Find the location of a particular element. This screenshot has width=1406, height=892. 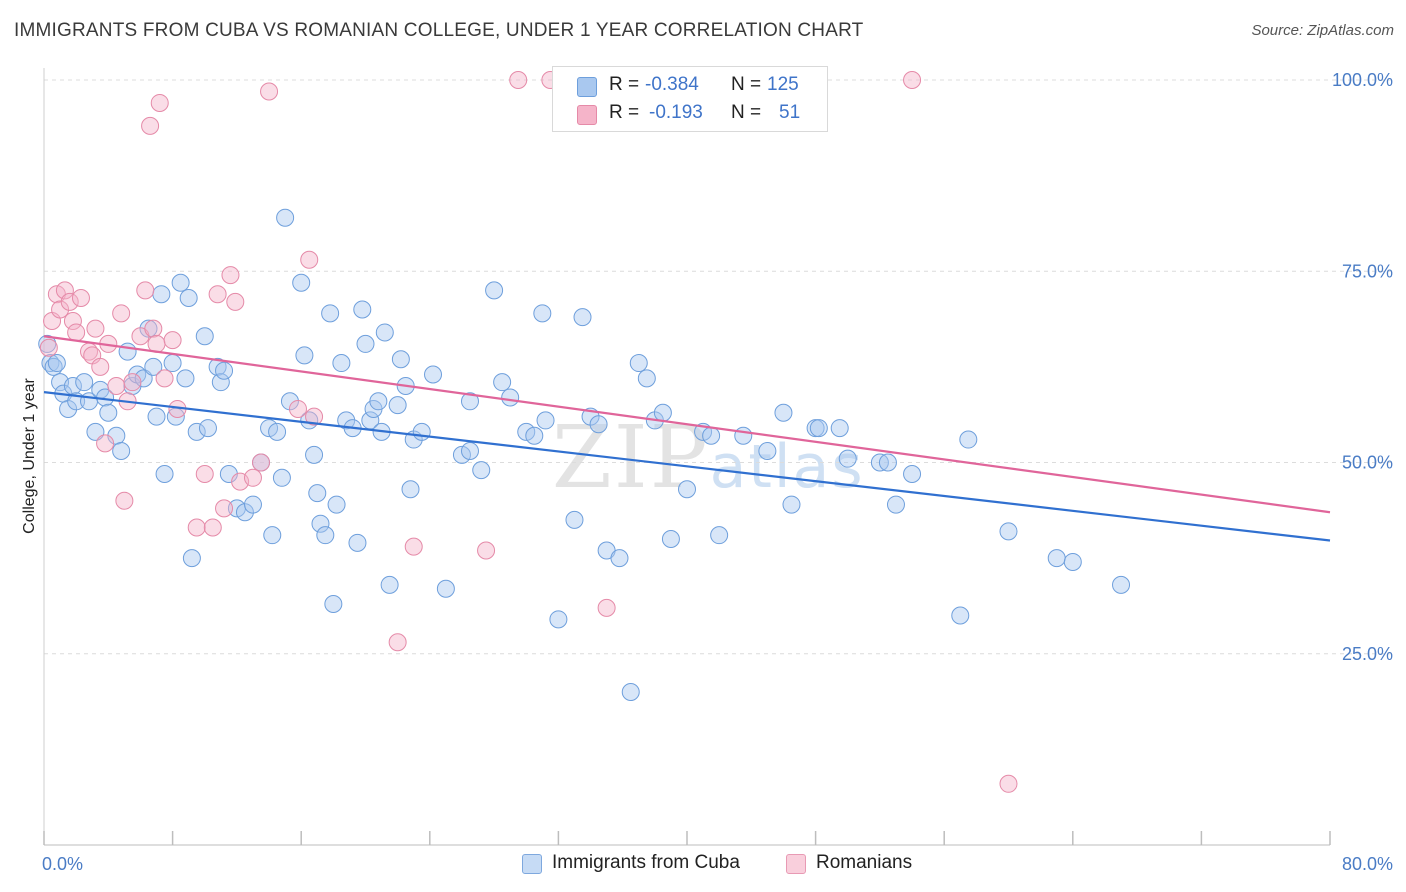

series-legend: Immigrants from Cuba Romanians is located at coordinates (703, 865).